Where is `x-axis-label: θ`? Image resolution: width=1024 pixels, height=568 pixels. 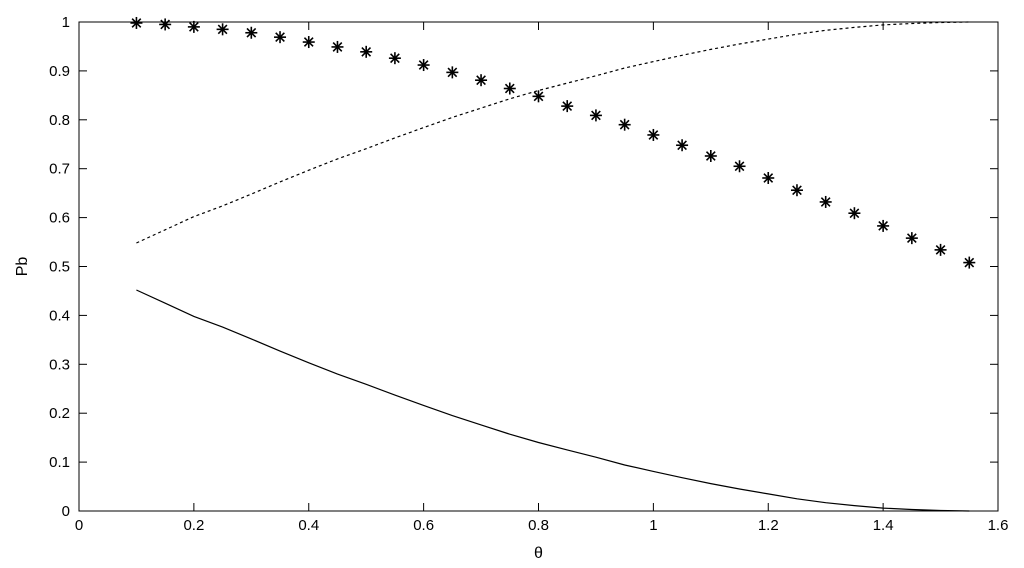 x-axis-label: θ is located at coordinates (538, 553).